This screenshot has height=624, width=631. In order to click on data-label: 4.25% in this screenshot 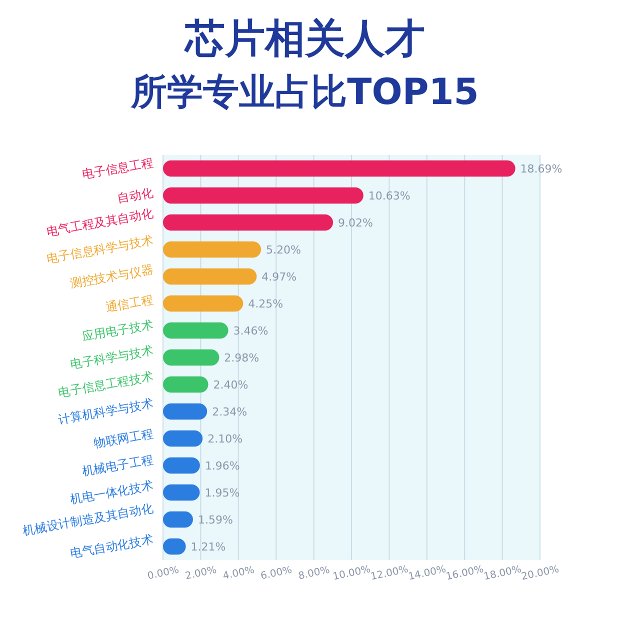, I will do `click(266, 304)`.